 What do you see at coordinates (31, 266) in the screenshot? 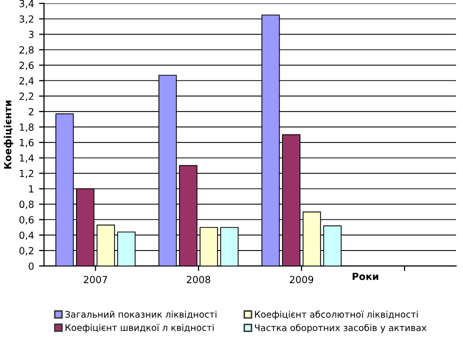
I see `y-tick-label: 0` at bounding box center [31, 266].